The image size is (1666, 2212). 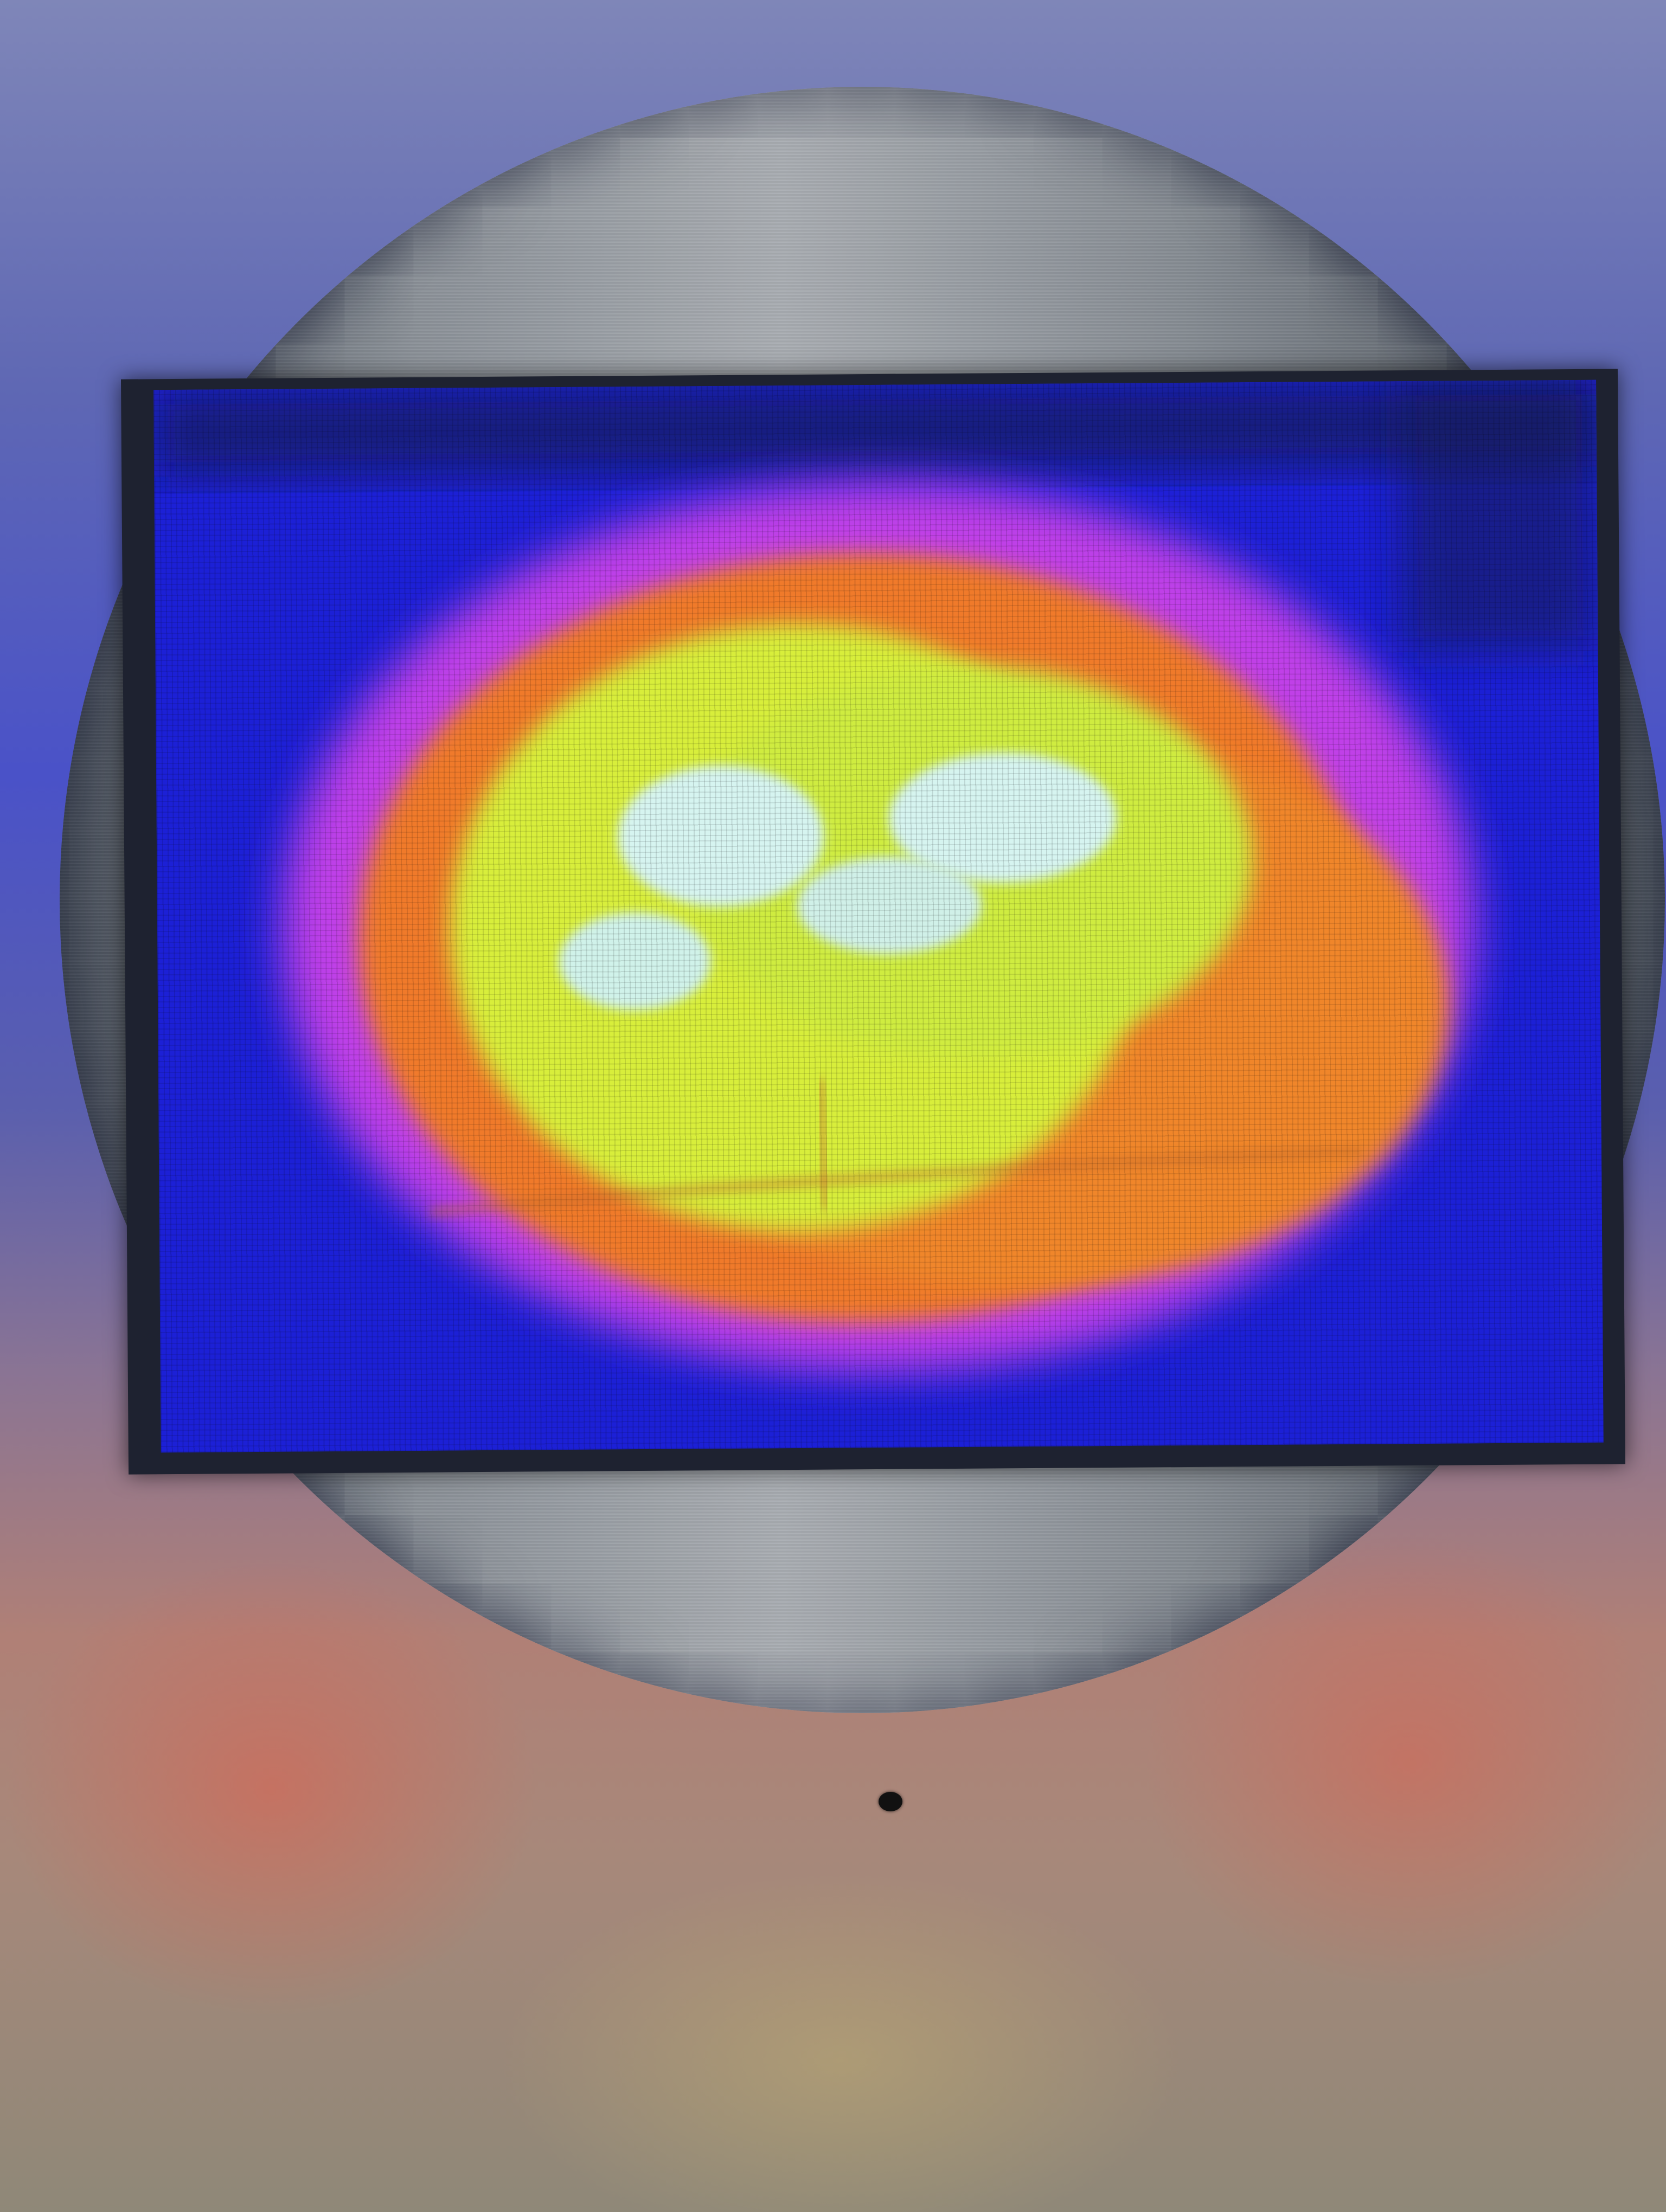 I want to click on top-shadow, so click(x=875, y=428).